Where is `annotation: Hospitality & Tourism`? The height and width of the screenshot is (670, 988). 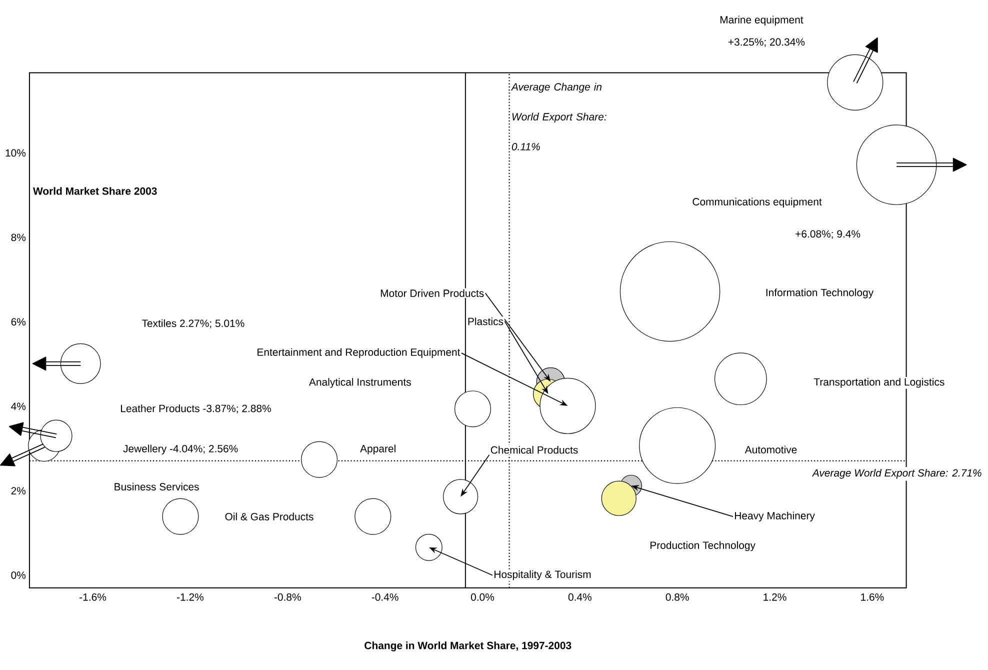 annotation: Hospitality & Tourism is located at coordinates (542, 575).